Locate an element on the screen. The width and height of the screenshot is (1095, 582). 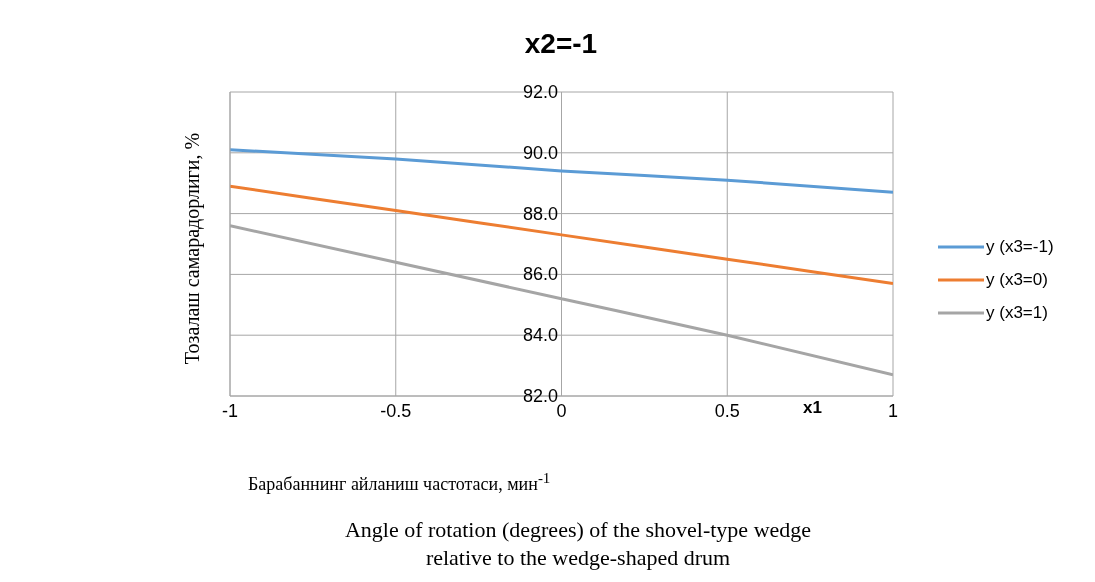
y-tick-label: 82.0 is located at coordinates (540, 396).